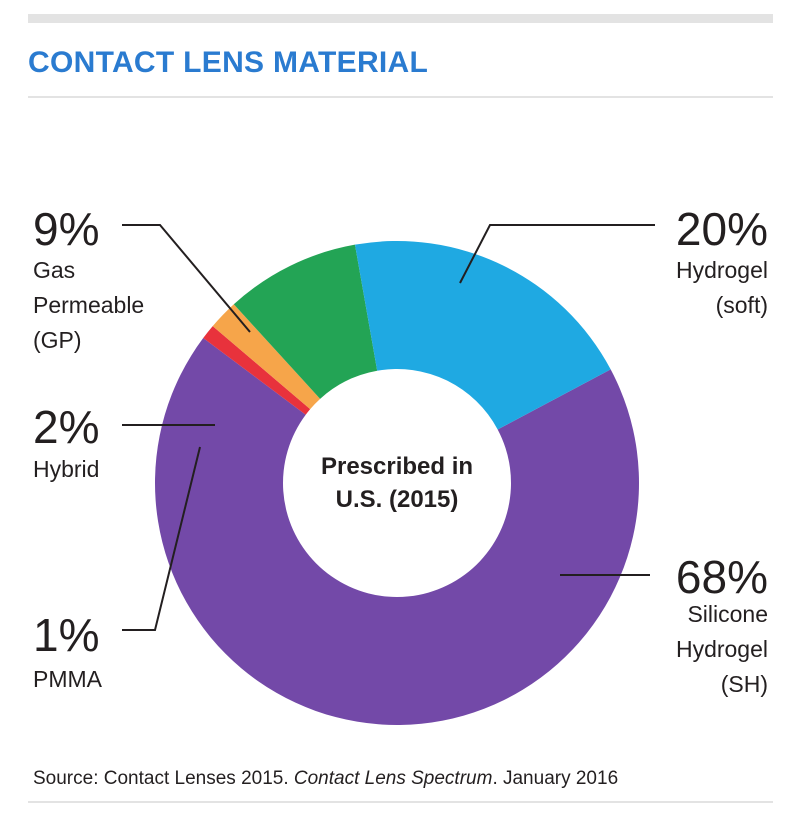 This screenshot has width=800, height=816. Describe the element at coordinates (555, 778) in the screenshot. I see `source-suffix: . January 2016` at that location.